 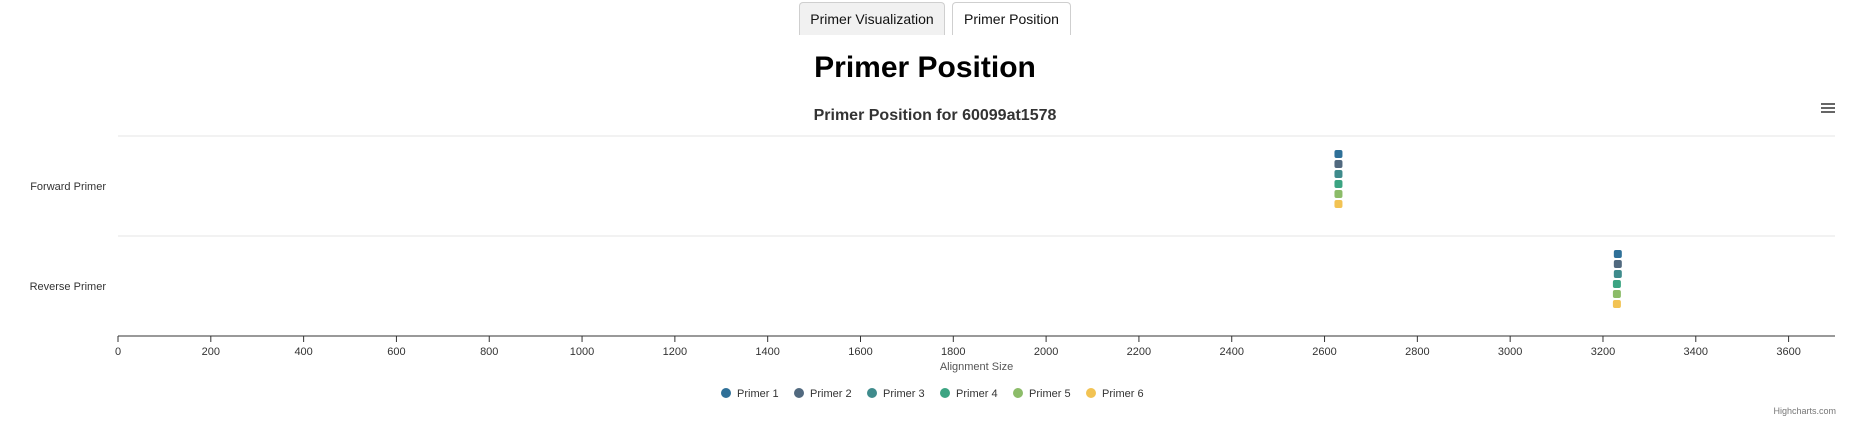 What do you see at coordinates (118, 352) in the screenshot?
I see `x-tick-label: 0` at bounding box center [118, 352].